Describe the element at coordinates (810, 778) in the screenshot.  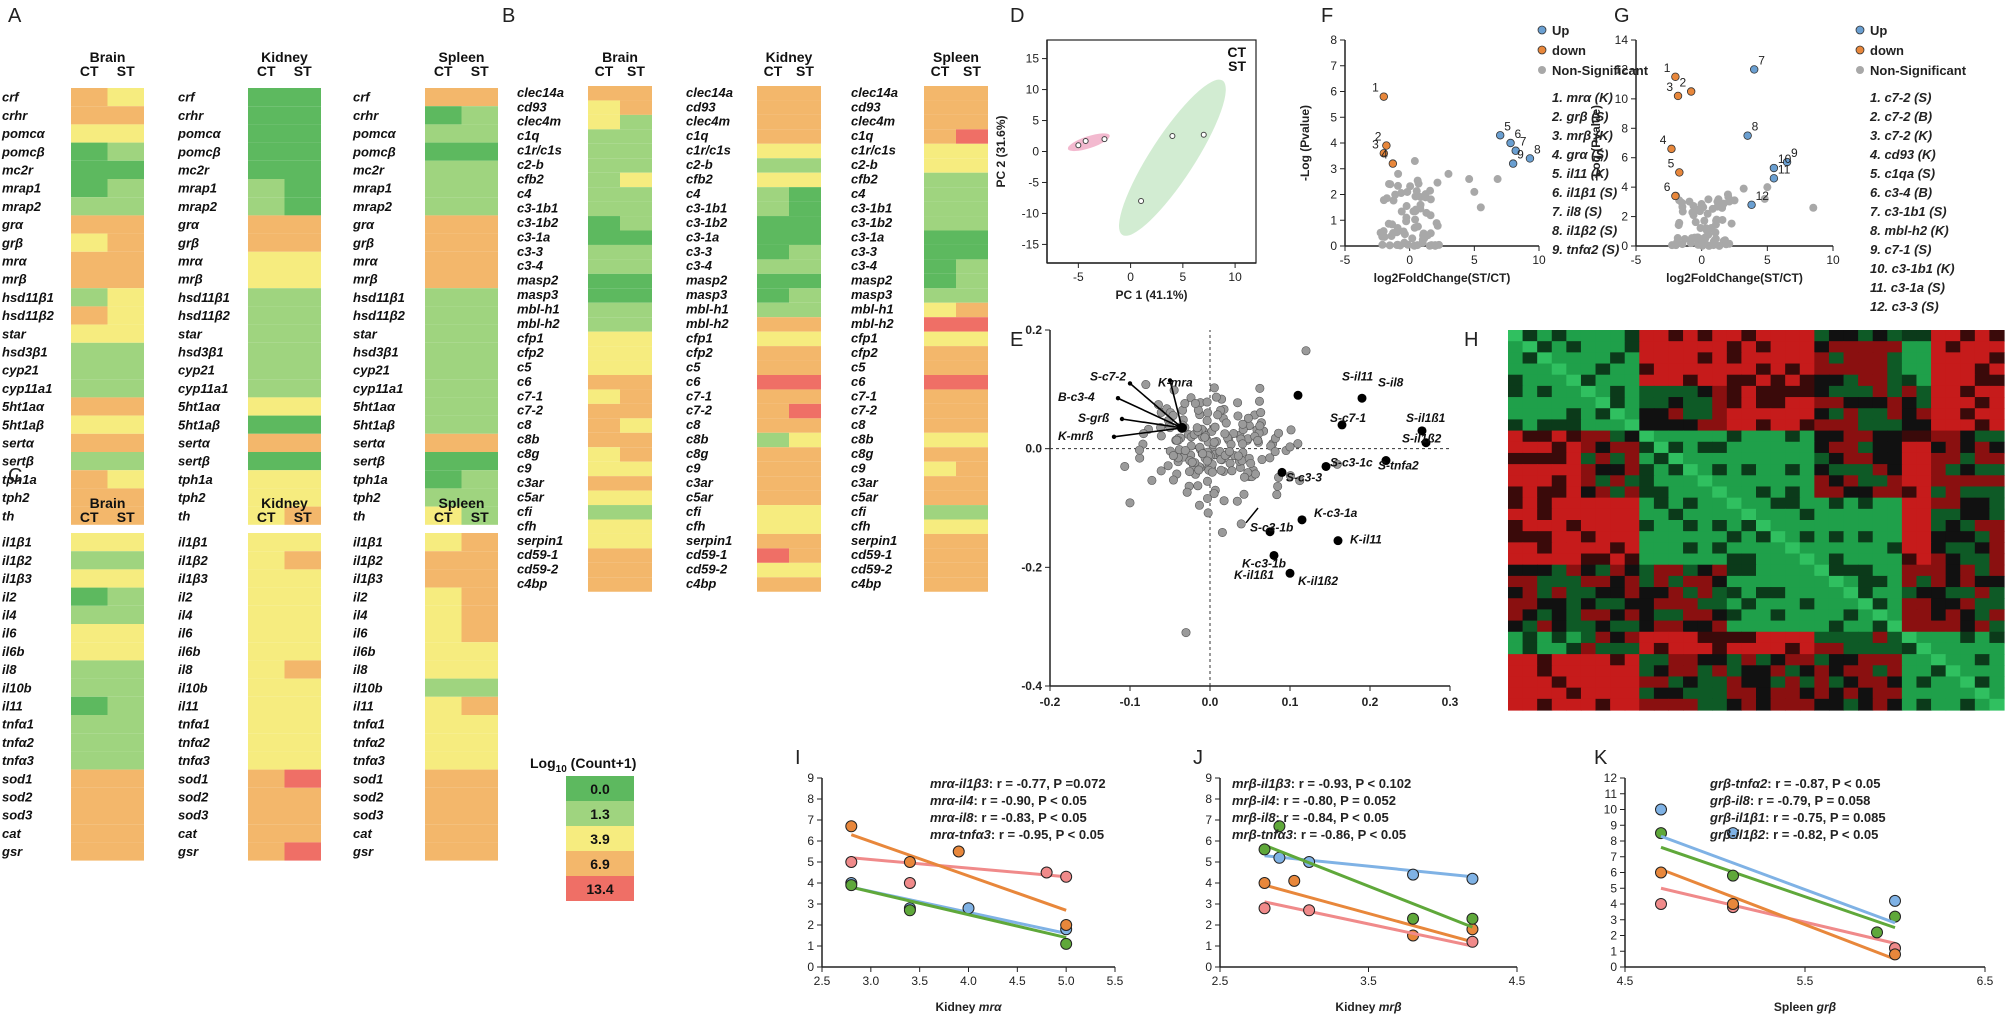
I see `y-tick-label: 9` at that location.